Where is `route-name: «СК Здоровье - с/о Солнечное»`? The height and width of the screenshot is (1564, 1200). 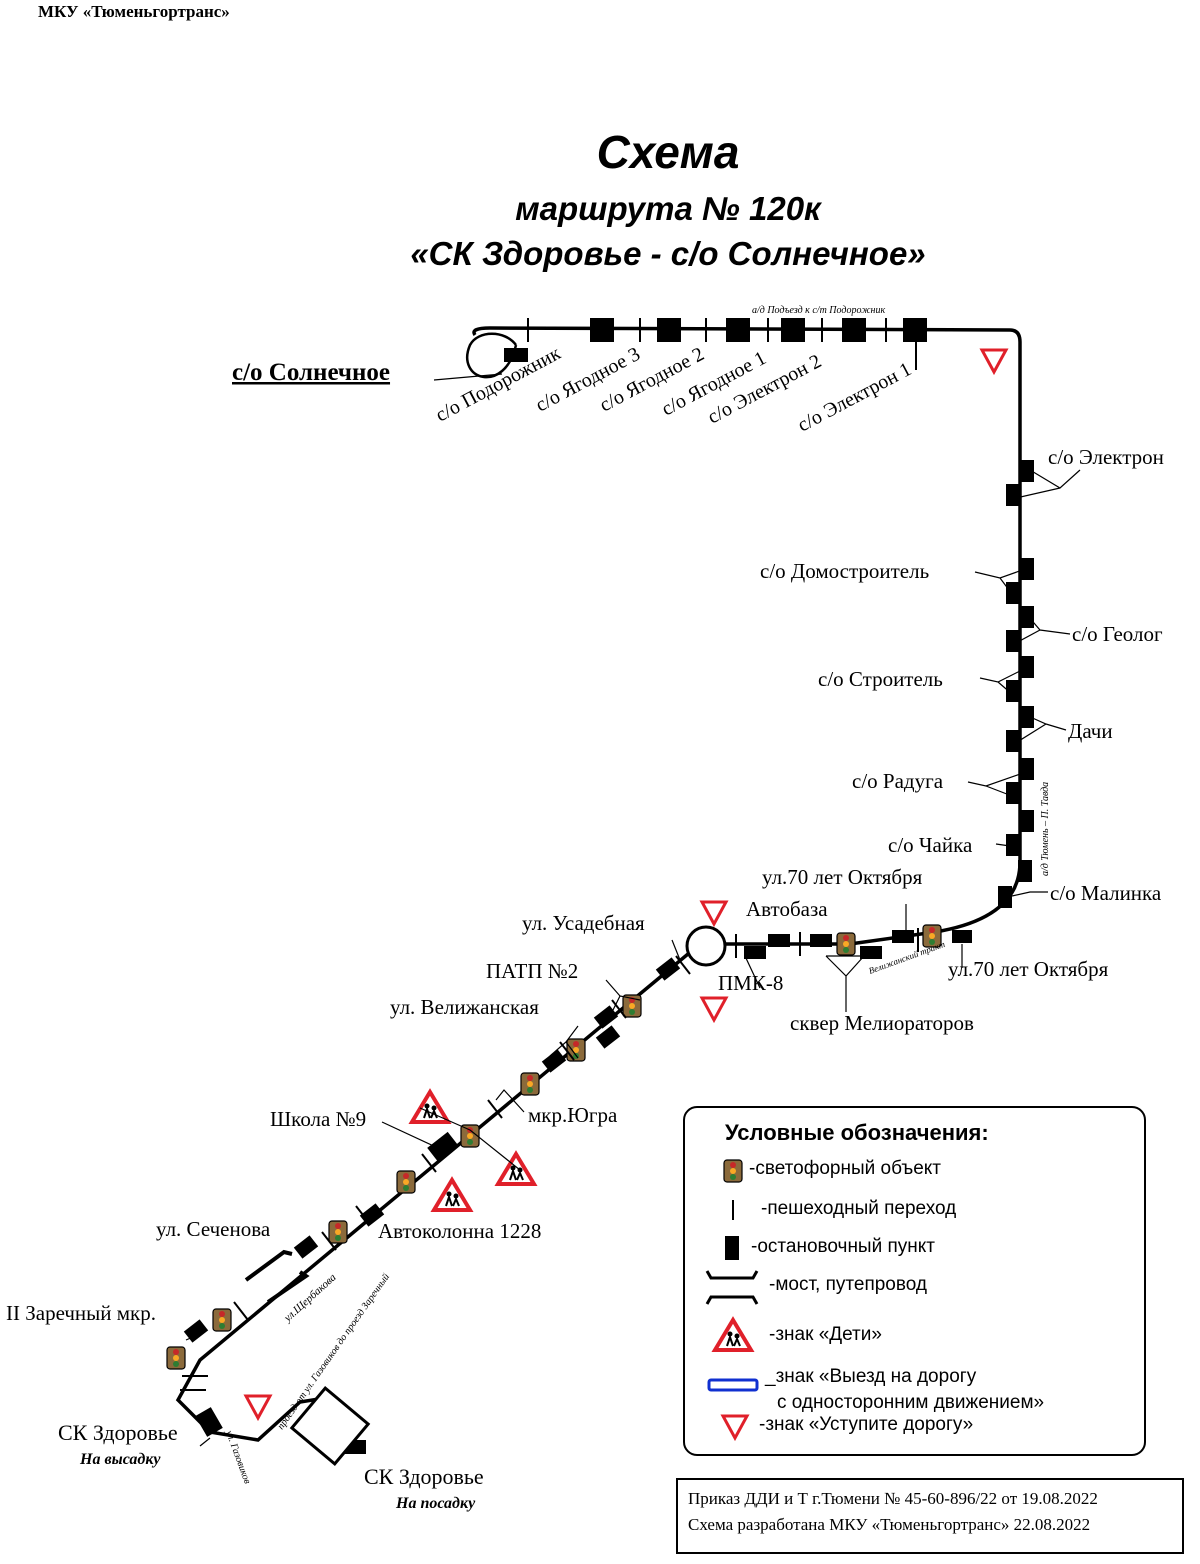
route-name: «СК Здоровье - с/о Солнечное» is located at coordinates (668, 253).